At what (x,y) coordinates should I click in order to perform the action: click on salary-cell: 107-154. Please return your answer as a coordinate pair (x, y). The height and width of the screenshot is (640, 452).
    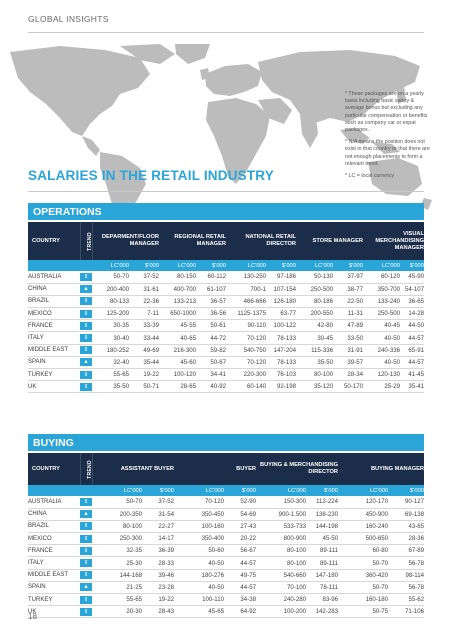
    Looking at the image, I should click on (281, 289).